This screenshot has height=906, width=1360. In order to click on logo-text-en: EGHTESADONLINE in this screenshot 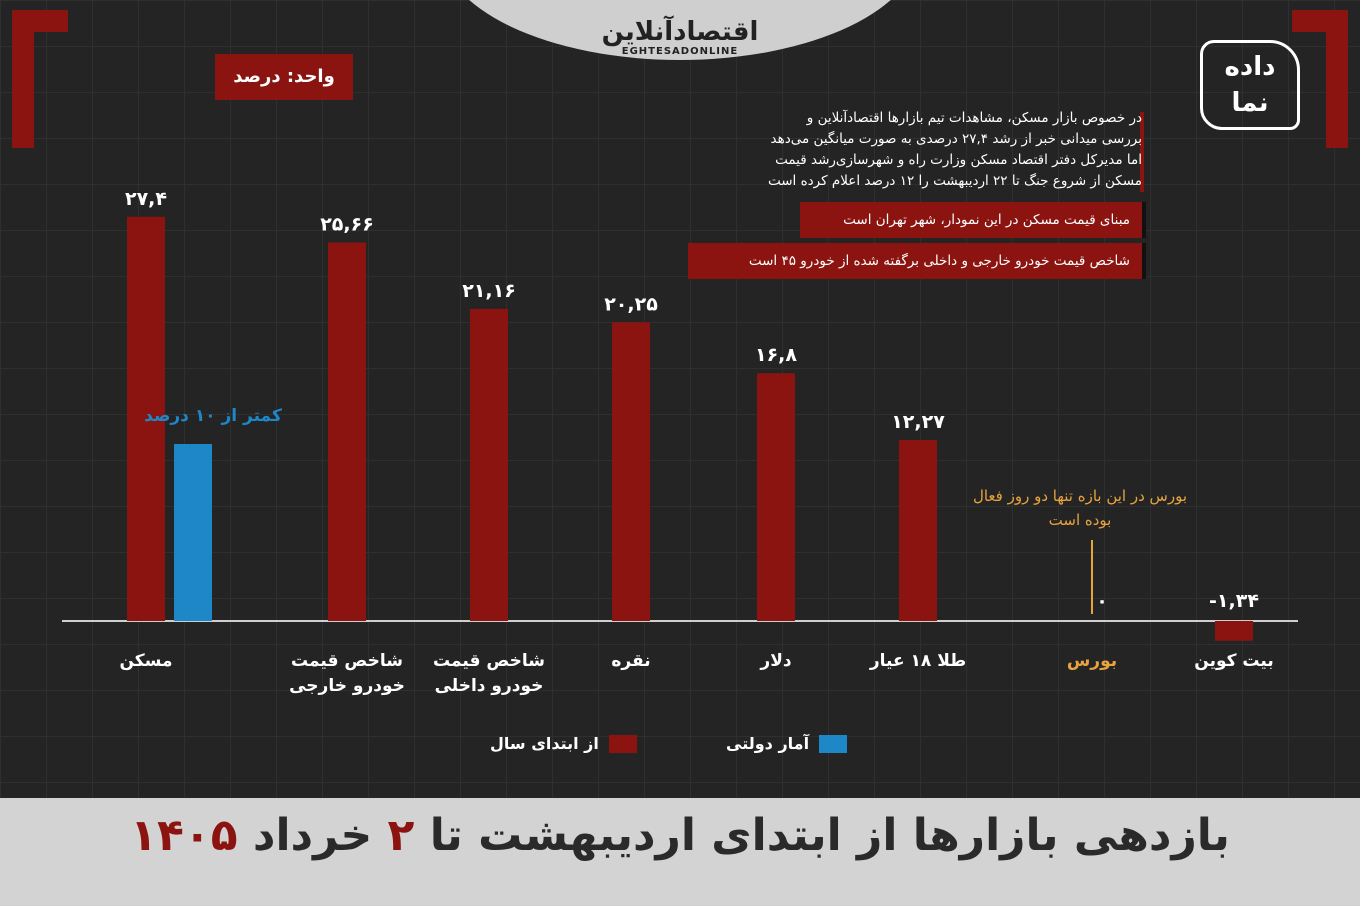, I will do `click(680, 51)`.